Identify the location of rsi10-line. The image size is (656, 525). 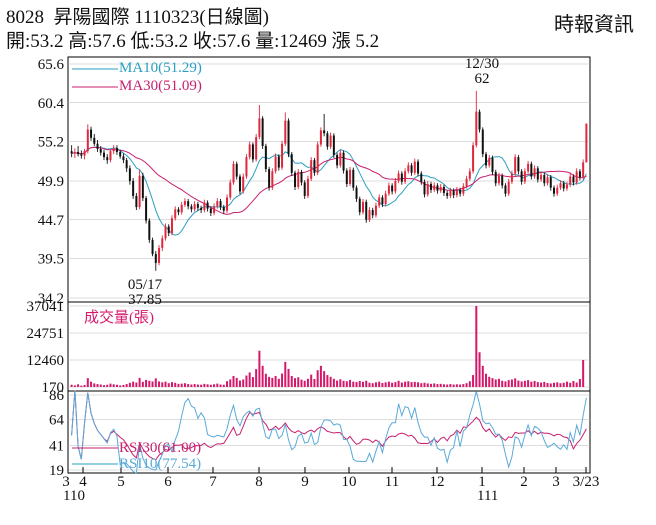
(329, 432).